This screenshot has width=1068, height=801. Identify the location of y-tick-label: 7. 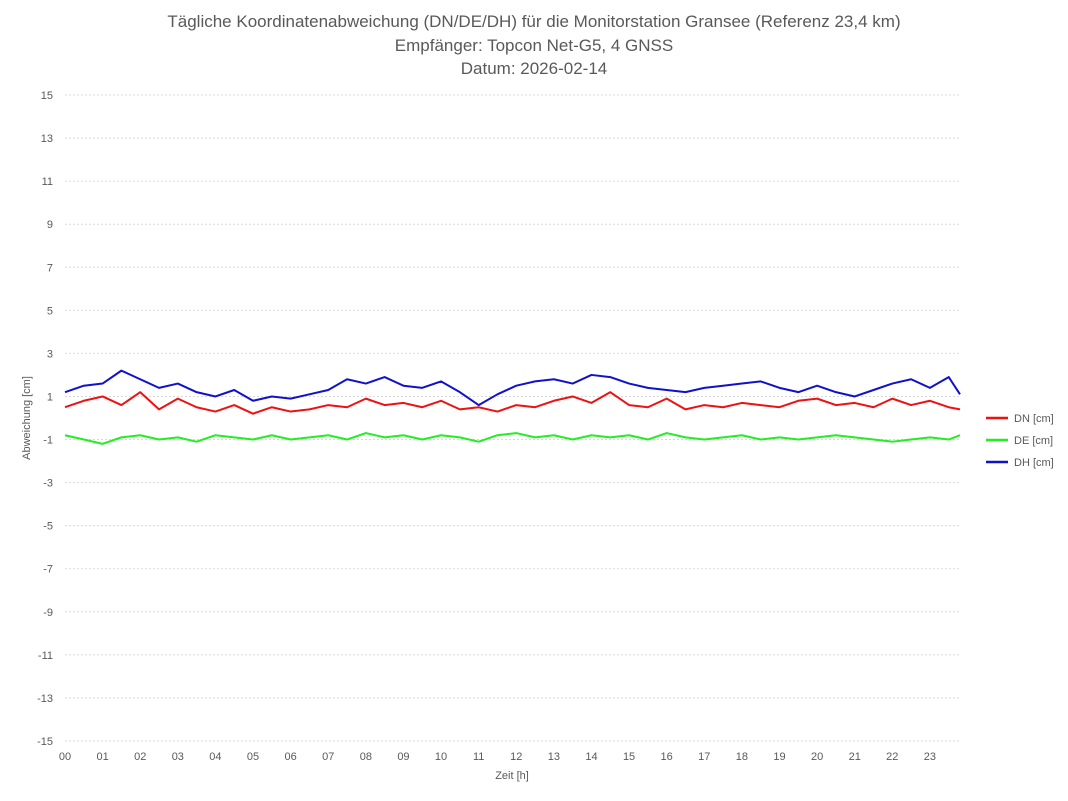
(50, 268).